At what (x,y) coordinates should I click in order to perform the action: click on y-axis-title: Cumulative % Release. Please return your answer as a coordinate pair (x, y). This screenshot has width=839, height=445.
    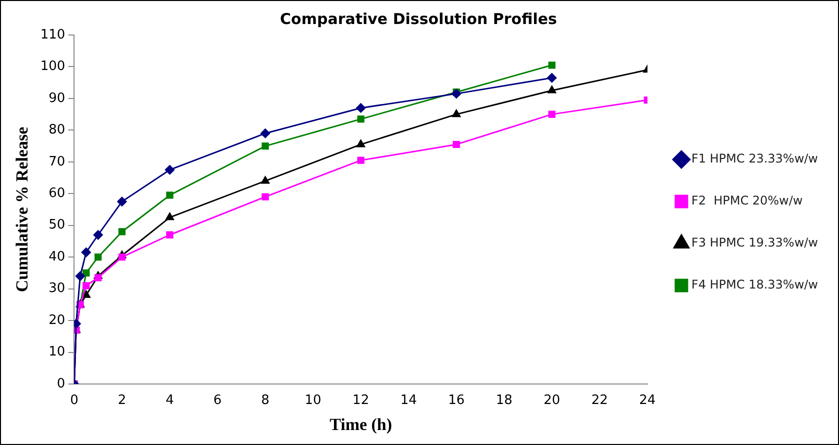
    Looking at the image, I should click on (22, 209).